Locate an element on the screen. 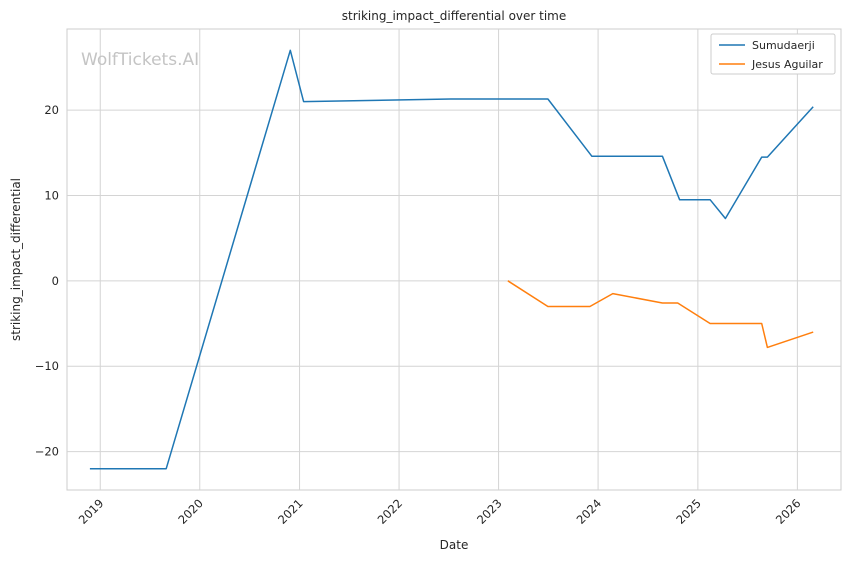 This screenshot has height=561, width=850. watermark-text: WolfTickets.AI is located at coordinates (140, 60).